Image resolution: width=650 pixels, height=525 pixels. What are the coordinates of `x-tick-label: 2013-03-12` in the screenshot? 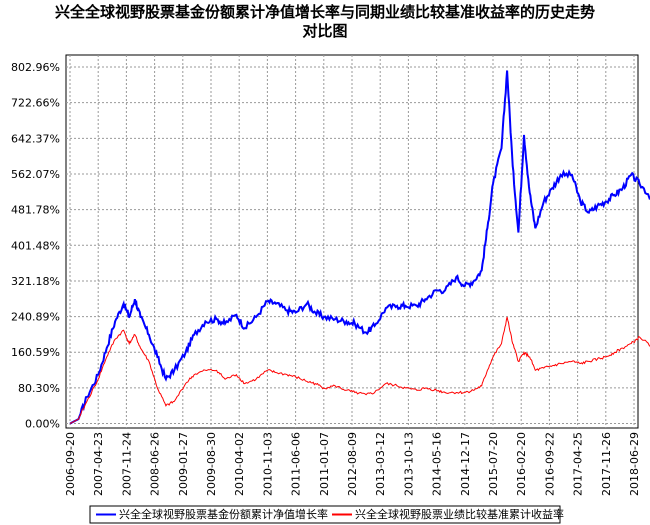 It's located at (380, 464).